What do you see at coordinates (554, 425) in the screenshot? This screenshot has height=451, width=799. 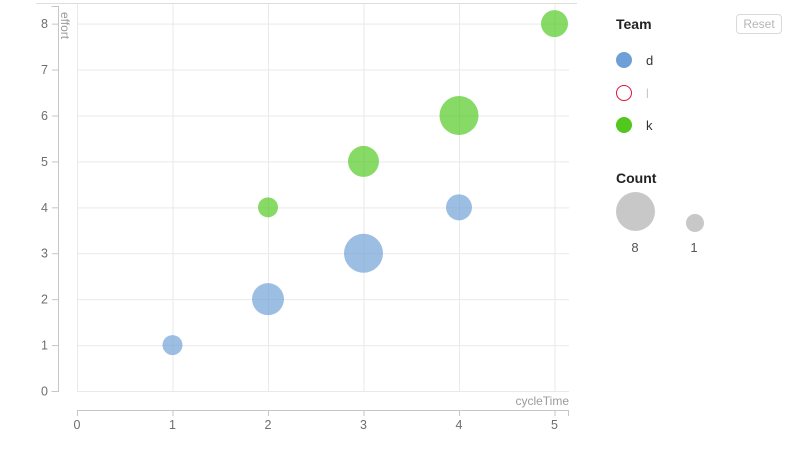 I see `x-tick-label: 5` at bounding box center [554, 425].